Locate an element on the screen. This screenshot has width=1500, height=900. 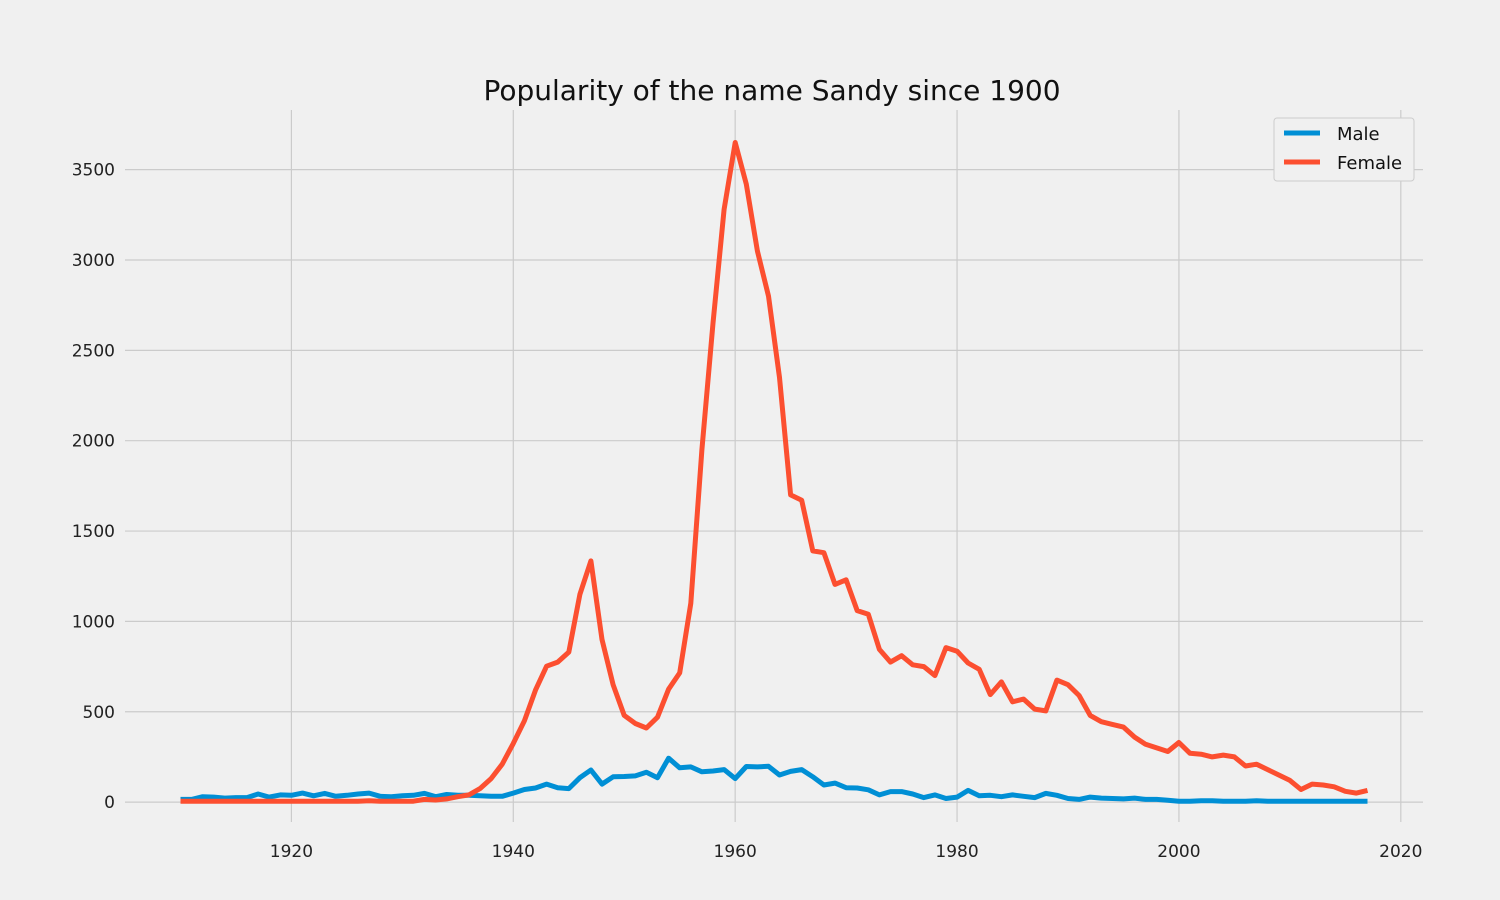
legend-label-male: Male is located at coordinates (1358, 134).